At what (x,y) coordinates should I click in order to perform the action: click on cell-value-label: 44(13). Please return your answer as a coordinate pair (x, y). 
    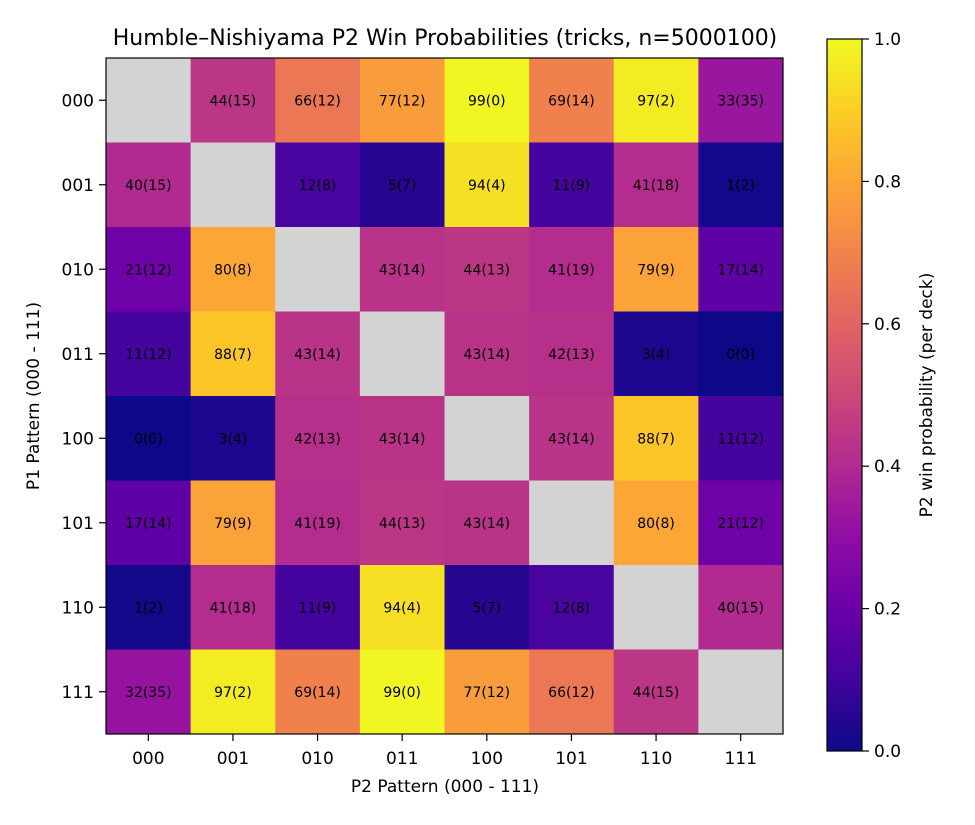
    Looking at the image, I should click on (487, 270).